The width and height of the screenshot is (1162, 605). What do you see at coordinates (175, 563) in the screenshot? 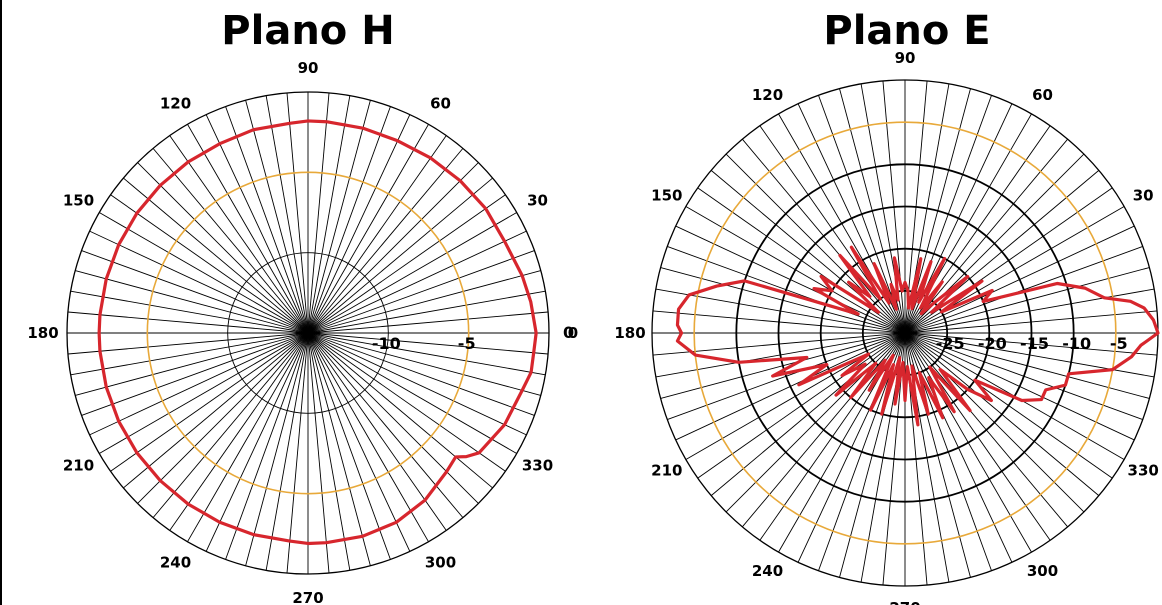
I see `angle-tick-label: 240` at bounding box center [175, 563].